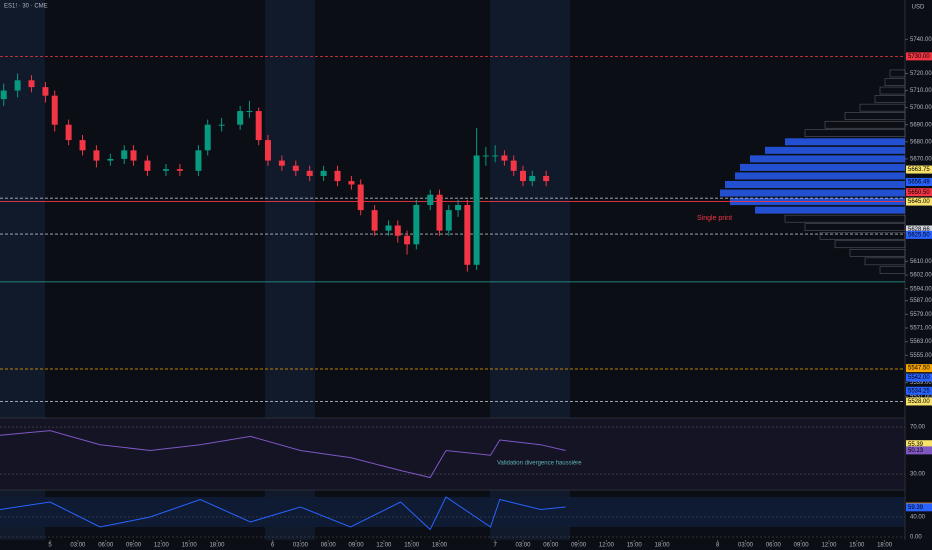 The width and height of the screenshot is (932, 550). What do you see at coordinates (916, 538) in the screenshot?
I see `y-tick-label: 0.00` at bounding box center [916, 538].